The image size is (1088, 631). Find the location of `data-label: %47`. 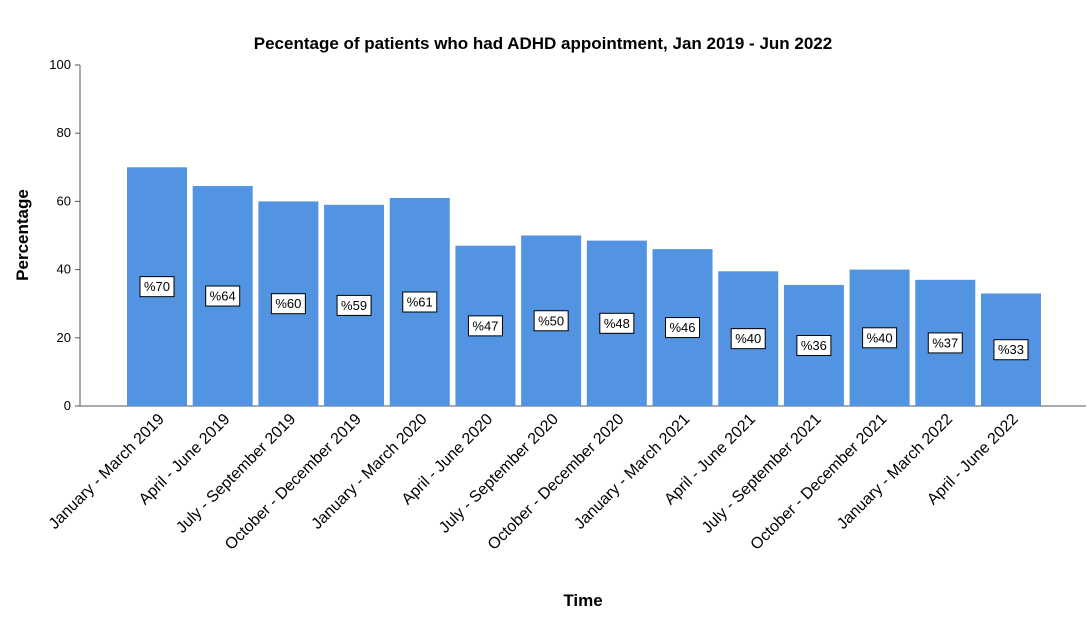

data-label: %47 is located at coordinates (485, 325).